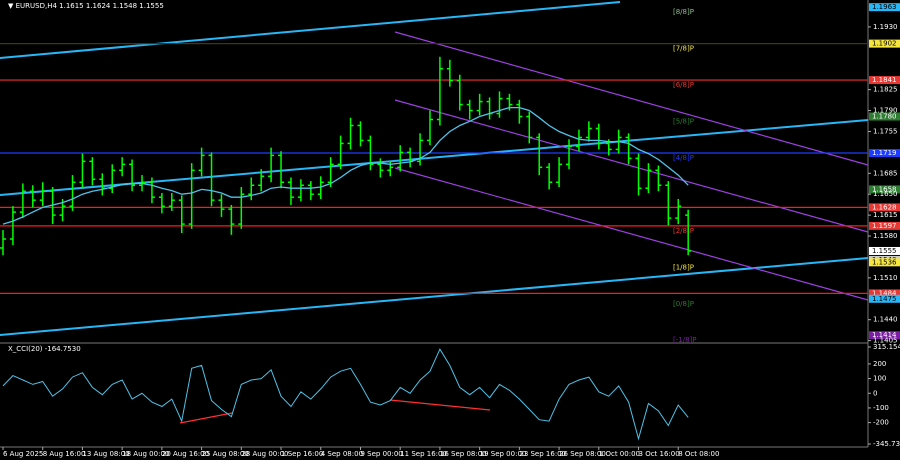 Image resolution: width=900 pixels, height=460 pixels. I want to click on x-tick-label: 1 Sep 16:00, so click(302, 454).